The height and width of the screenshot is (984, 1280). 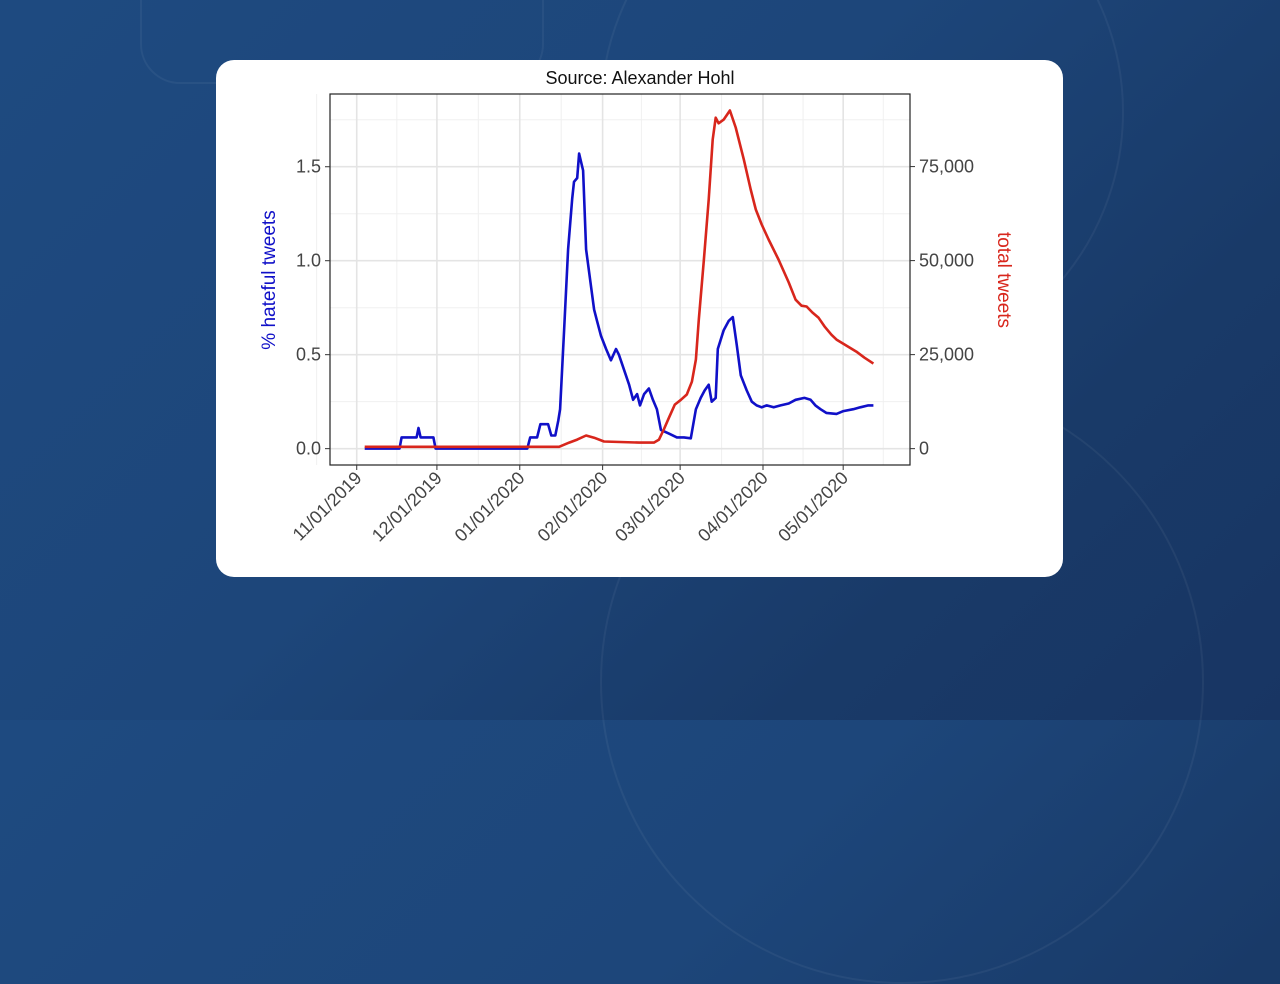 I want to click on series-lines, so click(x=619, y=279).